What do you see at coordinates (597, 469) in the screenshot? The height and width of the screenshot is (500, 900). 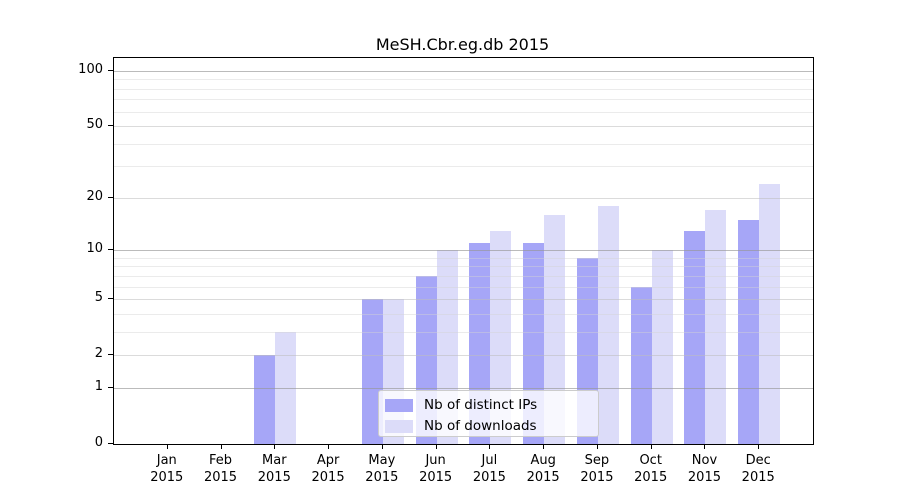 I see `x-tick-label-sep: Sep 2015` at bounding box center [597, 469].